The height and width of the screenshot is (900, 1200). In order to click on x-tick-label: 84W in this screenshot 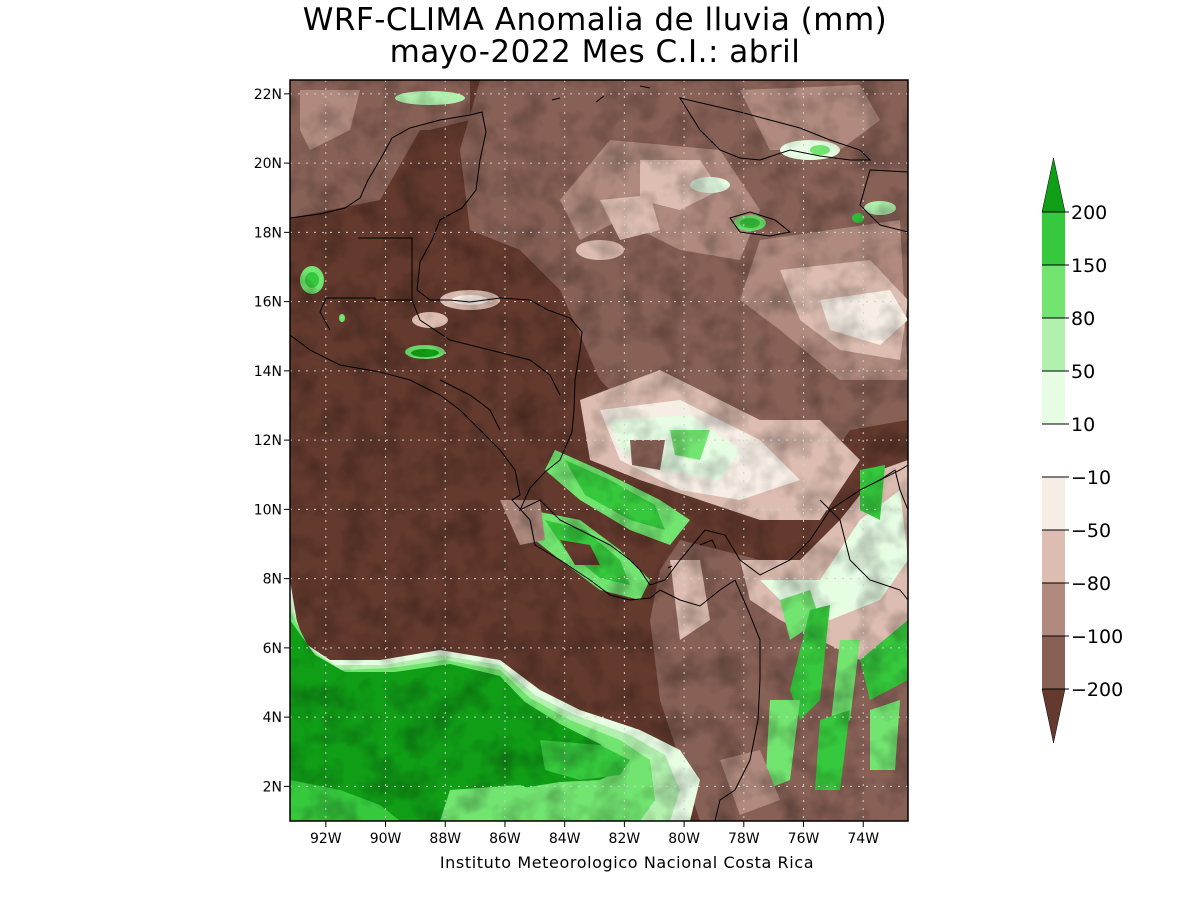, I will do `click(565, 839)`.